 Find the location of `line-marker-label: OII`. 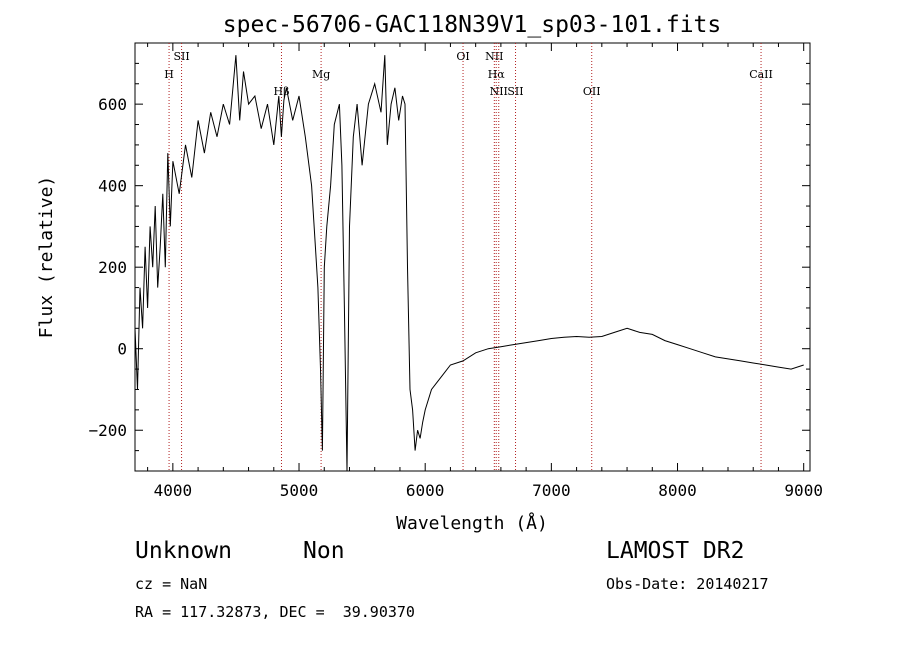

line-marker-label: OII is located at coordinates (592, 91).